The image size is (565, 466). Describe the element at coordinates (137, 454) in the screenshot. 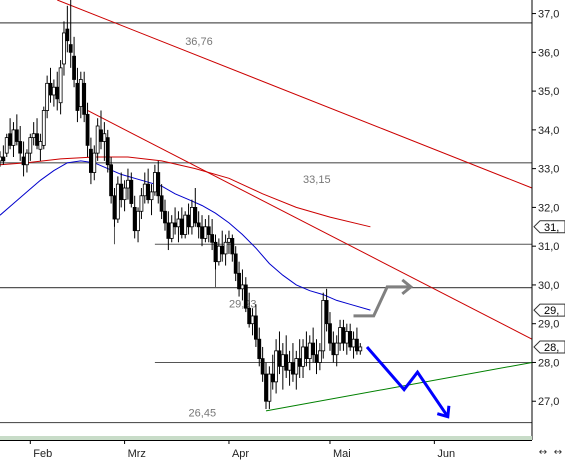

I see `x-tick-label: Mrz` at that location.